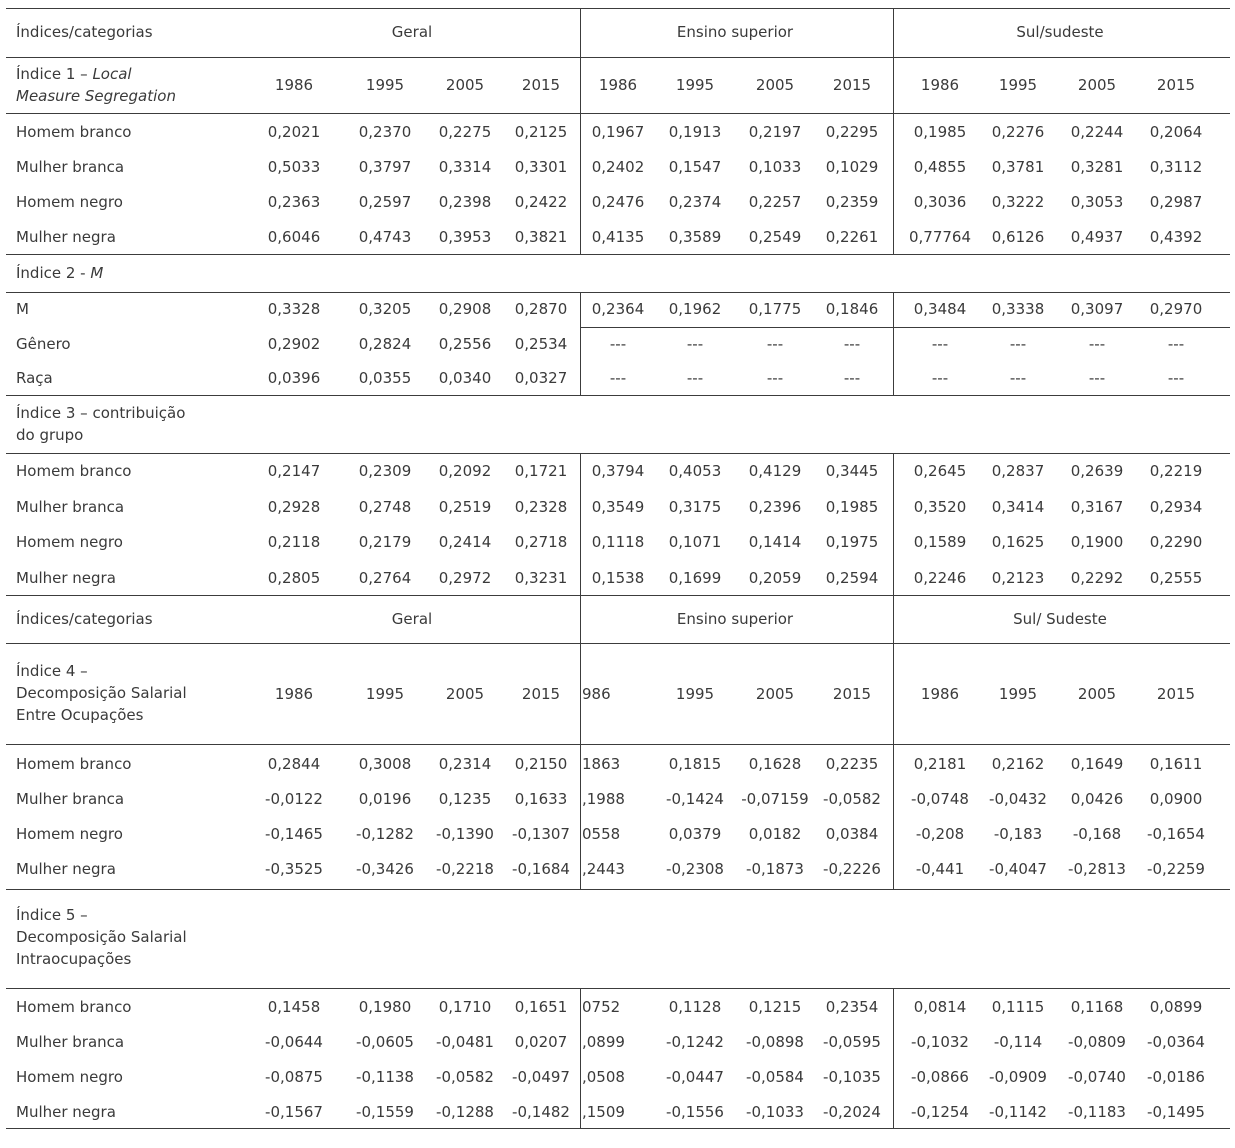 Image resolution: width=1235 pixels, height=1148 pixels. What do you see at coordinates (112, 74) in the screenshot?
I see `block-title-italic: Local` at bounding box center [112, 74].